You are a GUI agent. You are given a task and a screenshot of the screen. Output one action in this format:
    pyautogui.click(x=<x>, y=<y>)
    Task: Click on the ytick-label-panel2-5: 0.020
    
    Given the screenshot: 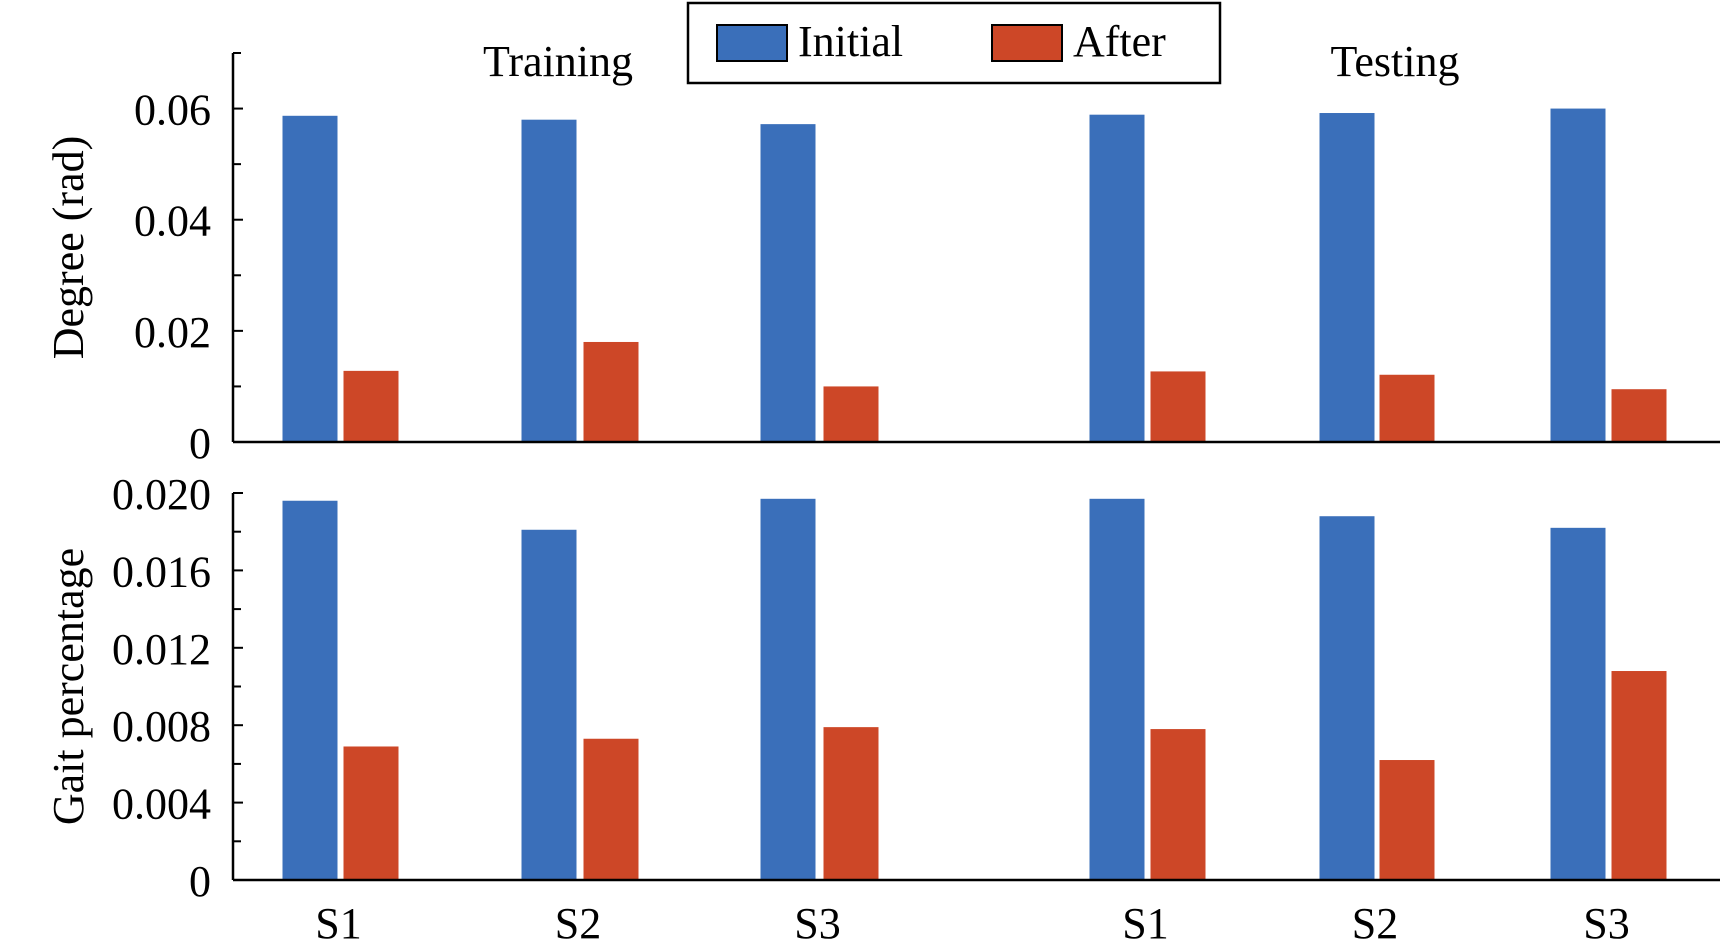 What is the action you would take?
    pyautogui.click(x=161, y=494)
    